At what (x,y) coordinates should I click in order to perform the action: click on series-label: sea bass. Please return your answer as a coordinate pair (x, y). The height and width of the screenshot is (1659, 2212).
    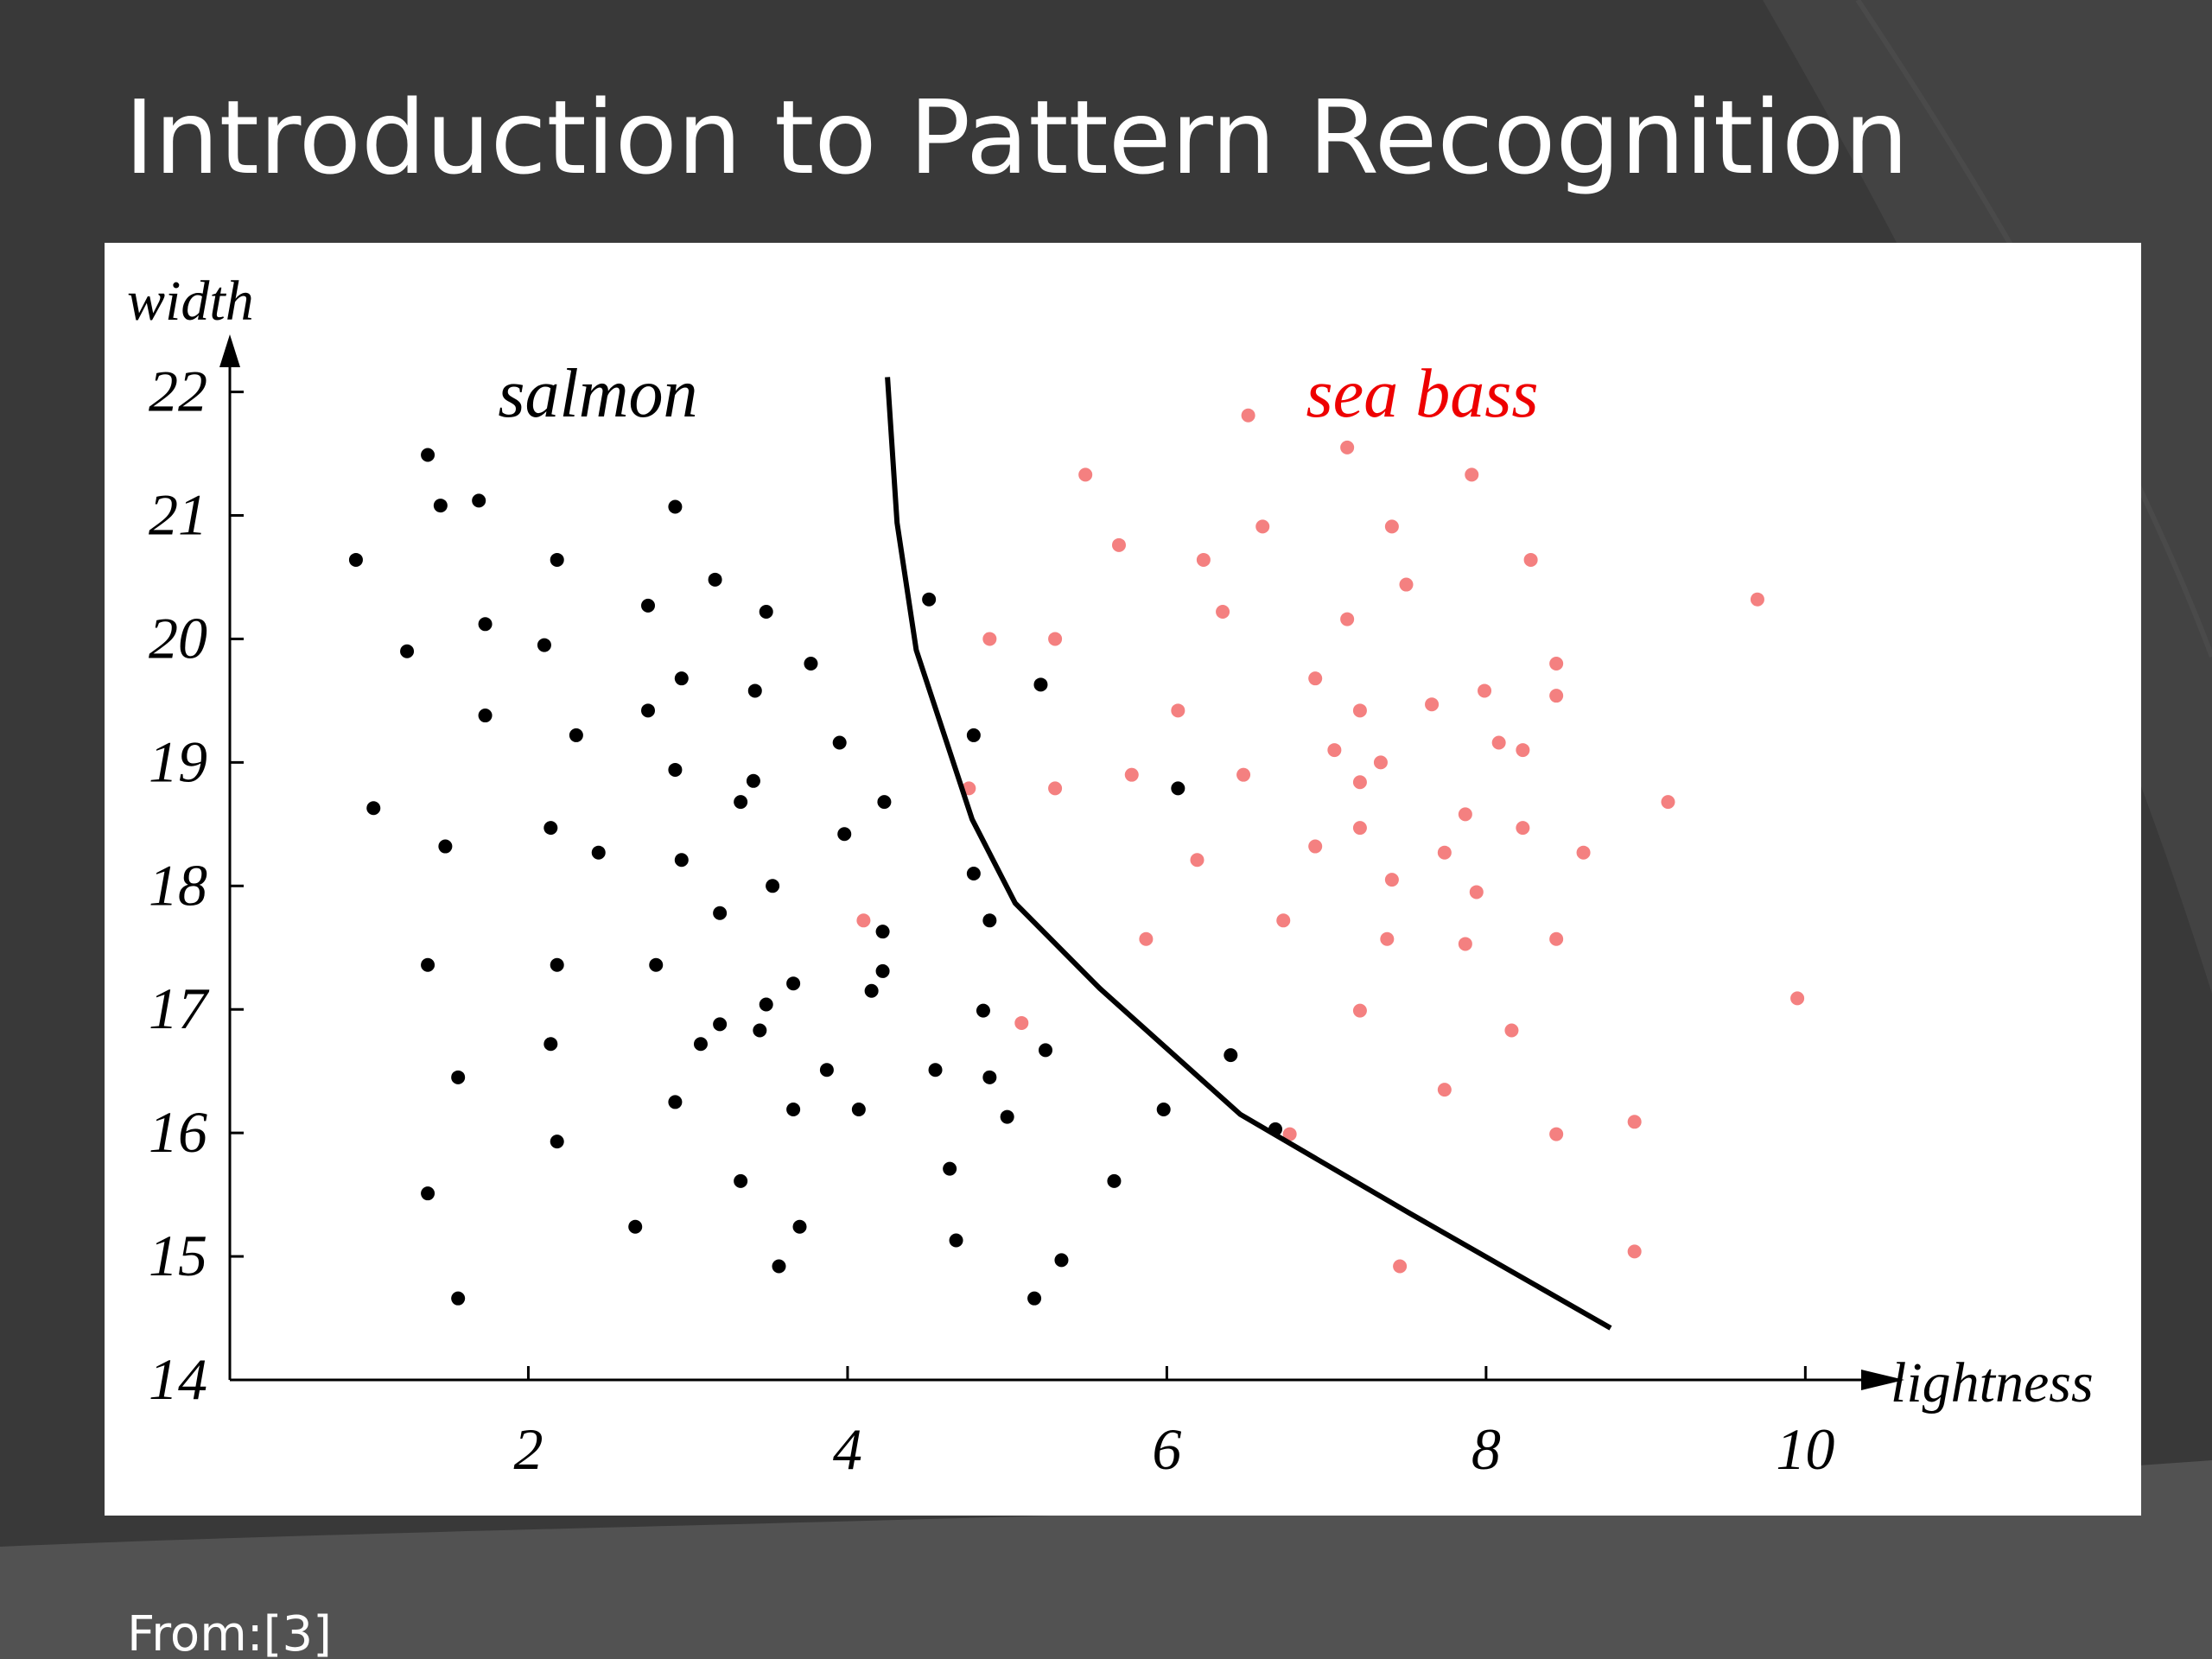
    Looking at the image, I should click on (1422, 394).